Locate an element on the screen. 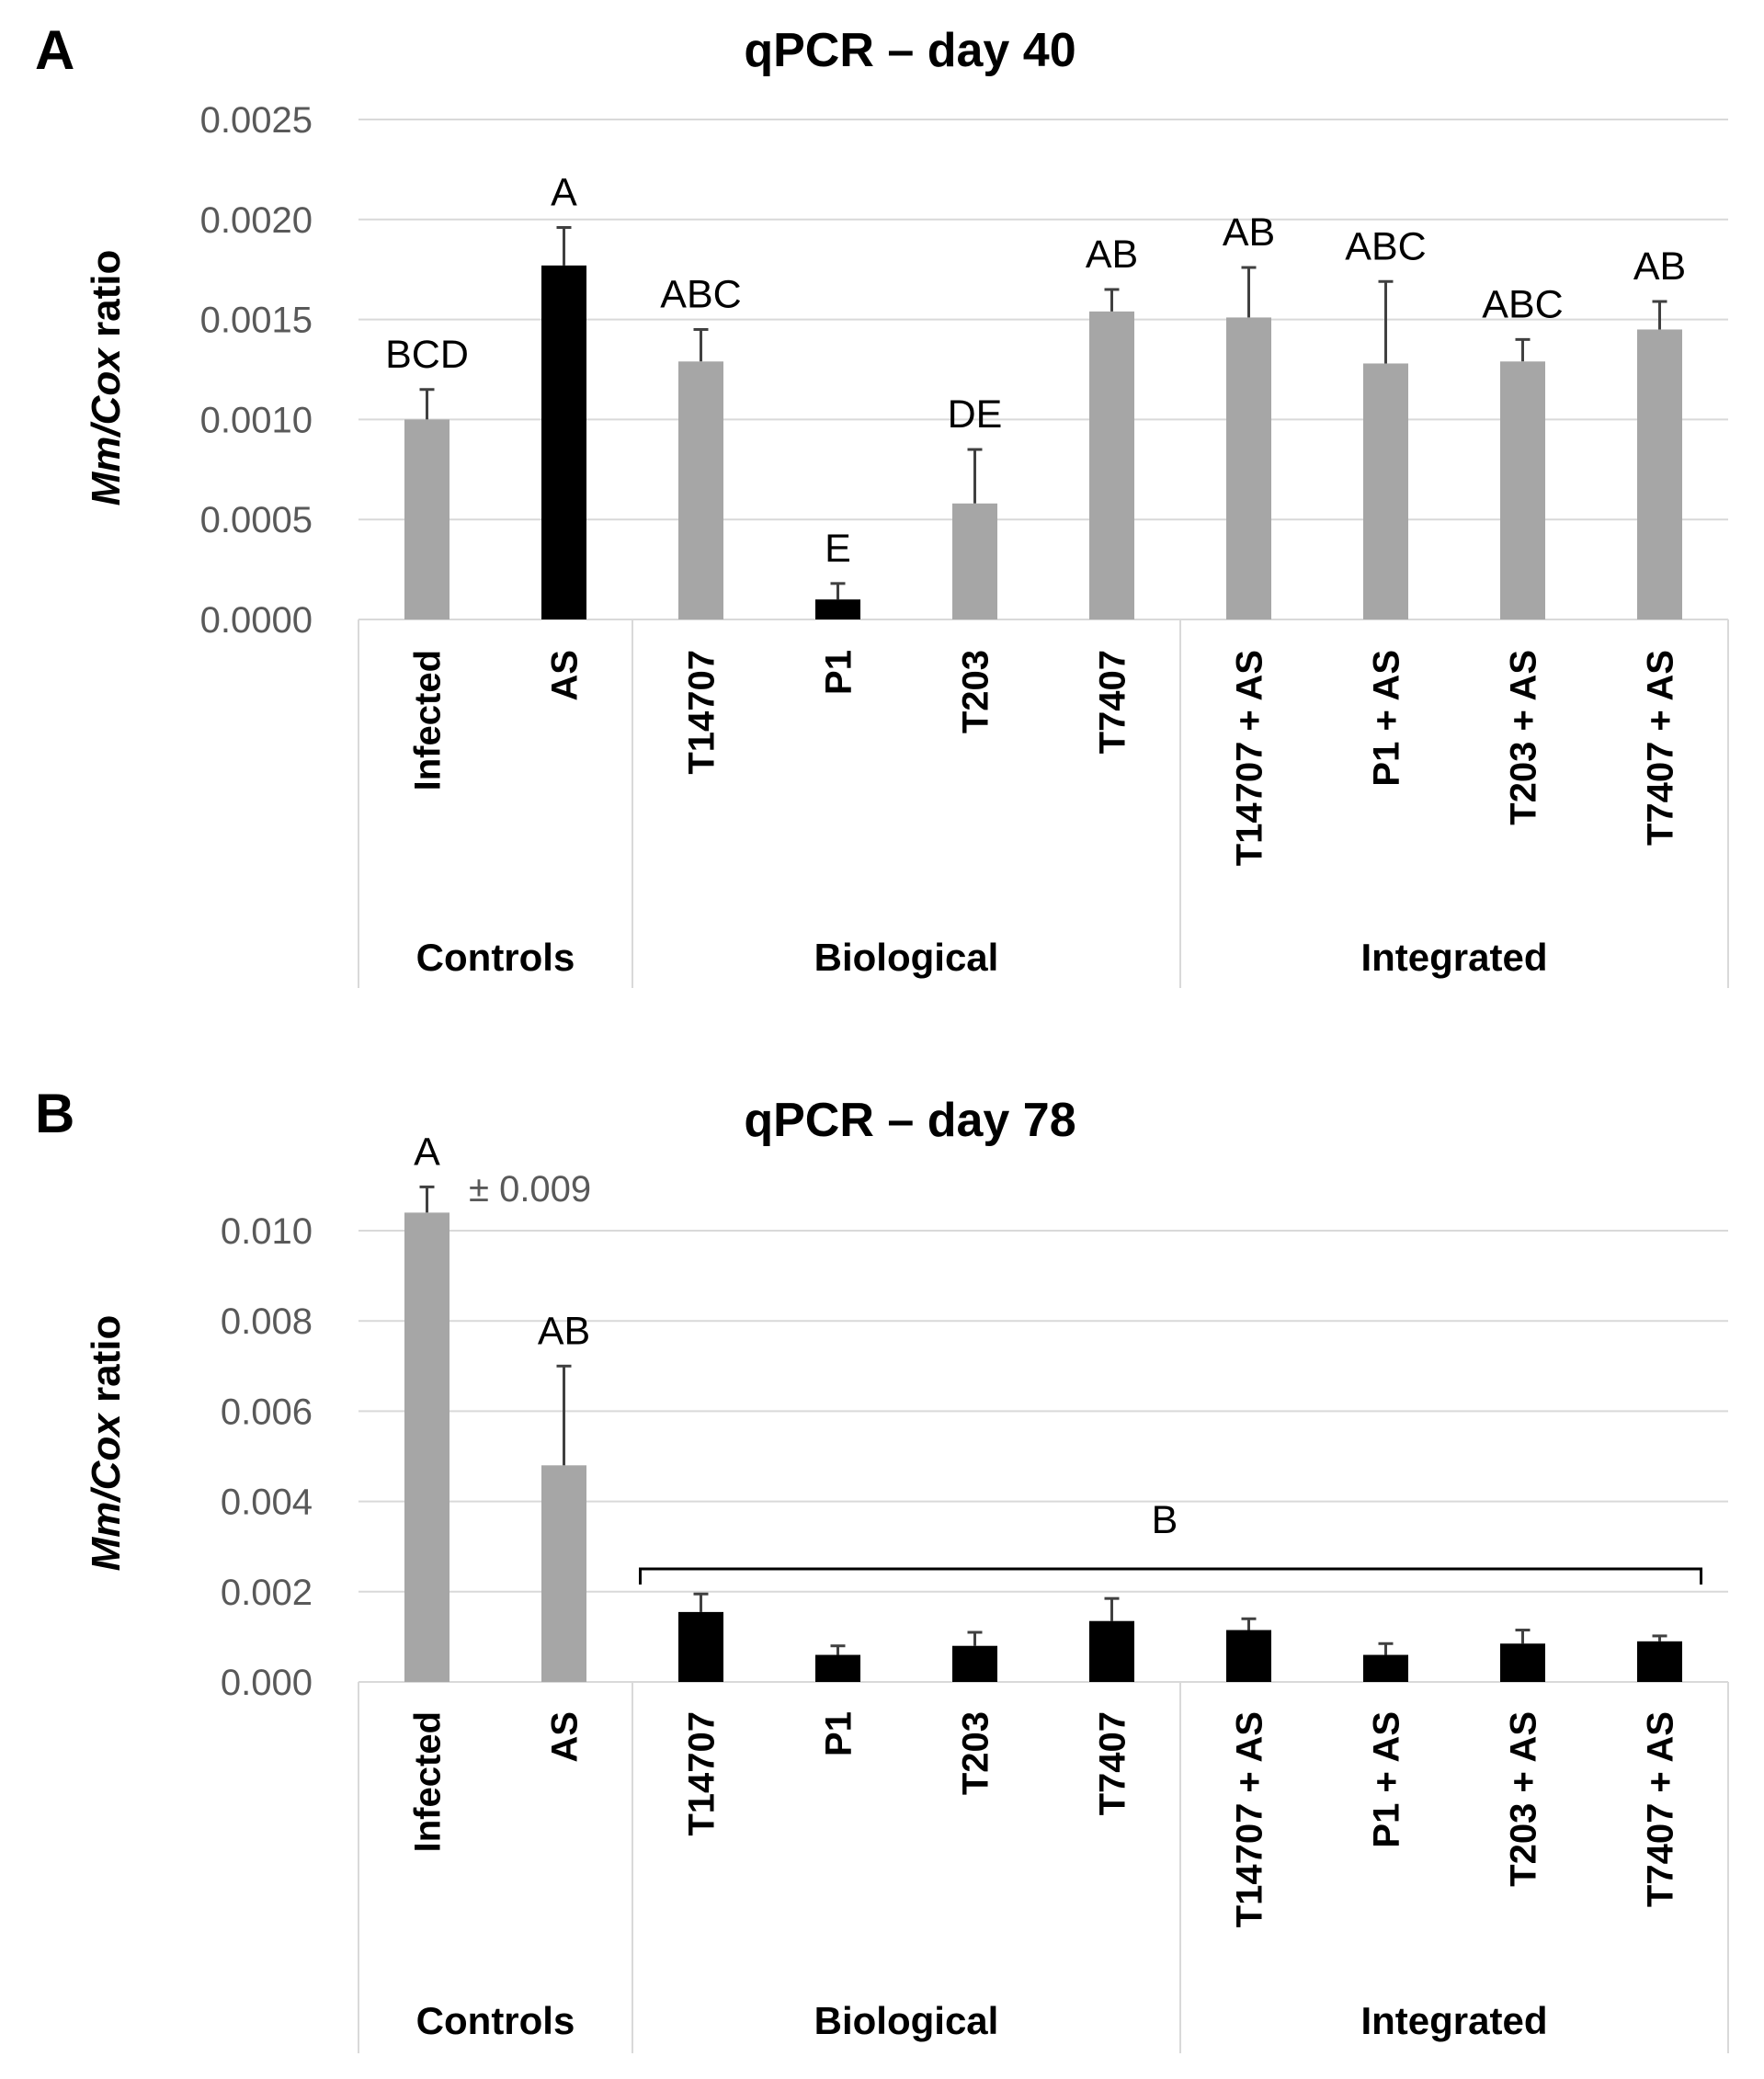 This screenshot has height=2079, width=1764. significance-bracket is located at coordinates (1170, 1576).